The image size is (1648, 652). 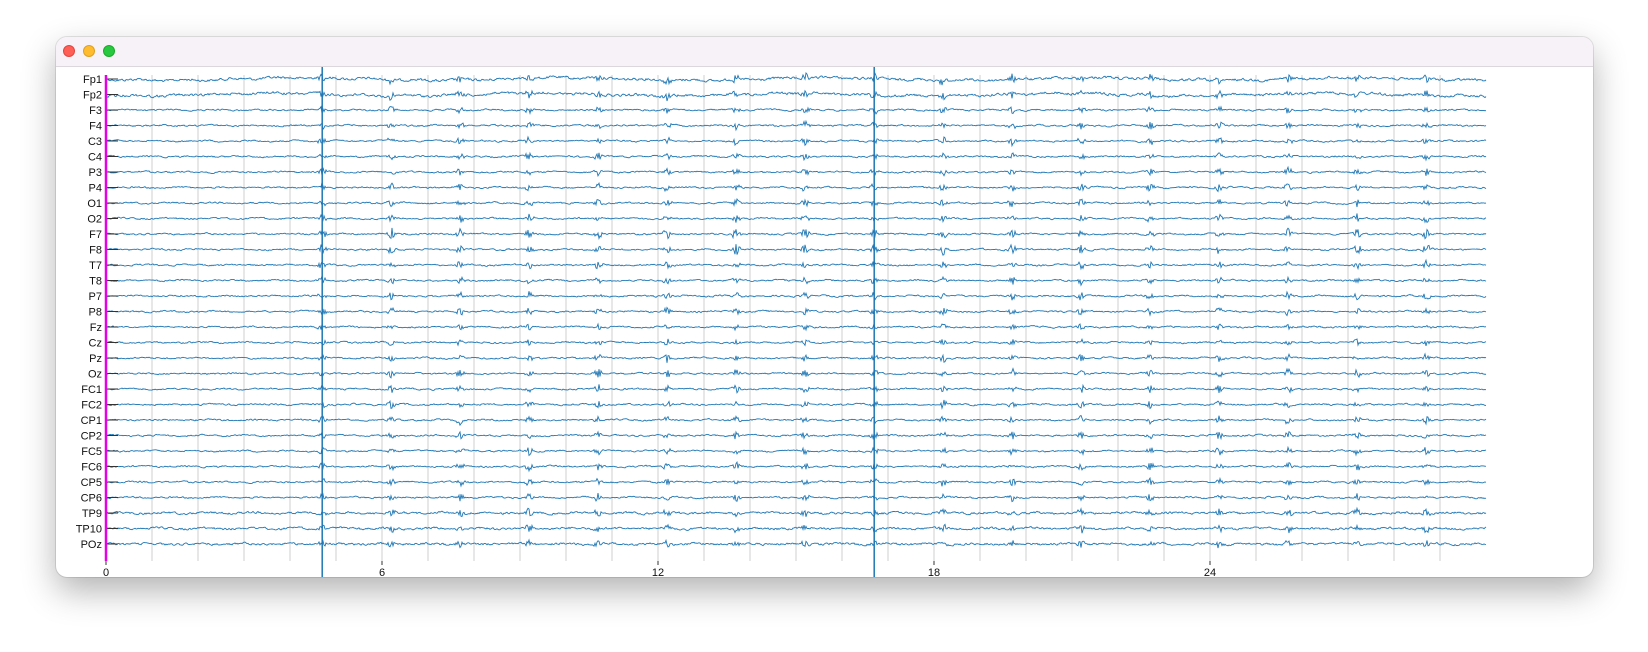 What do you see at coordinates (796, 529) in the screenshot?
I see `trace-TP10` at bounding box center [796, 529].